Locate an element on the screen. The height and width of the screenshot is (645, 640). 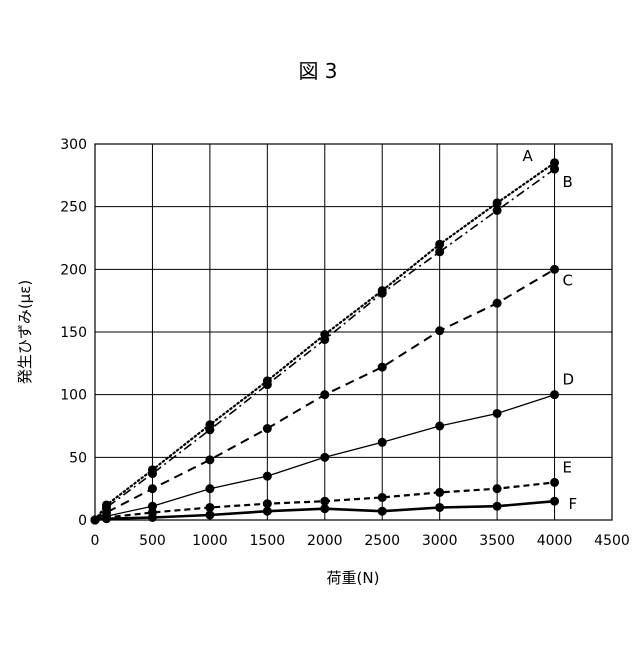
series-label: E is located at coordinates (567, 467).